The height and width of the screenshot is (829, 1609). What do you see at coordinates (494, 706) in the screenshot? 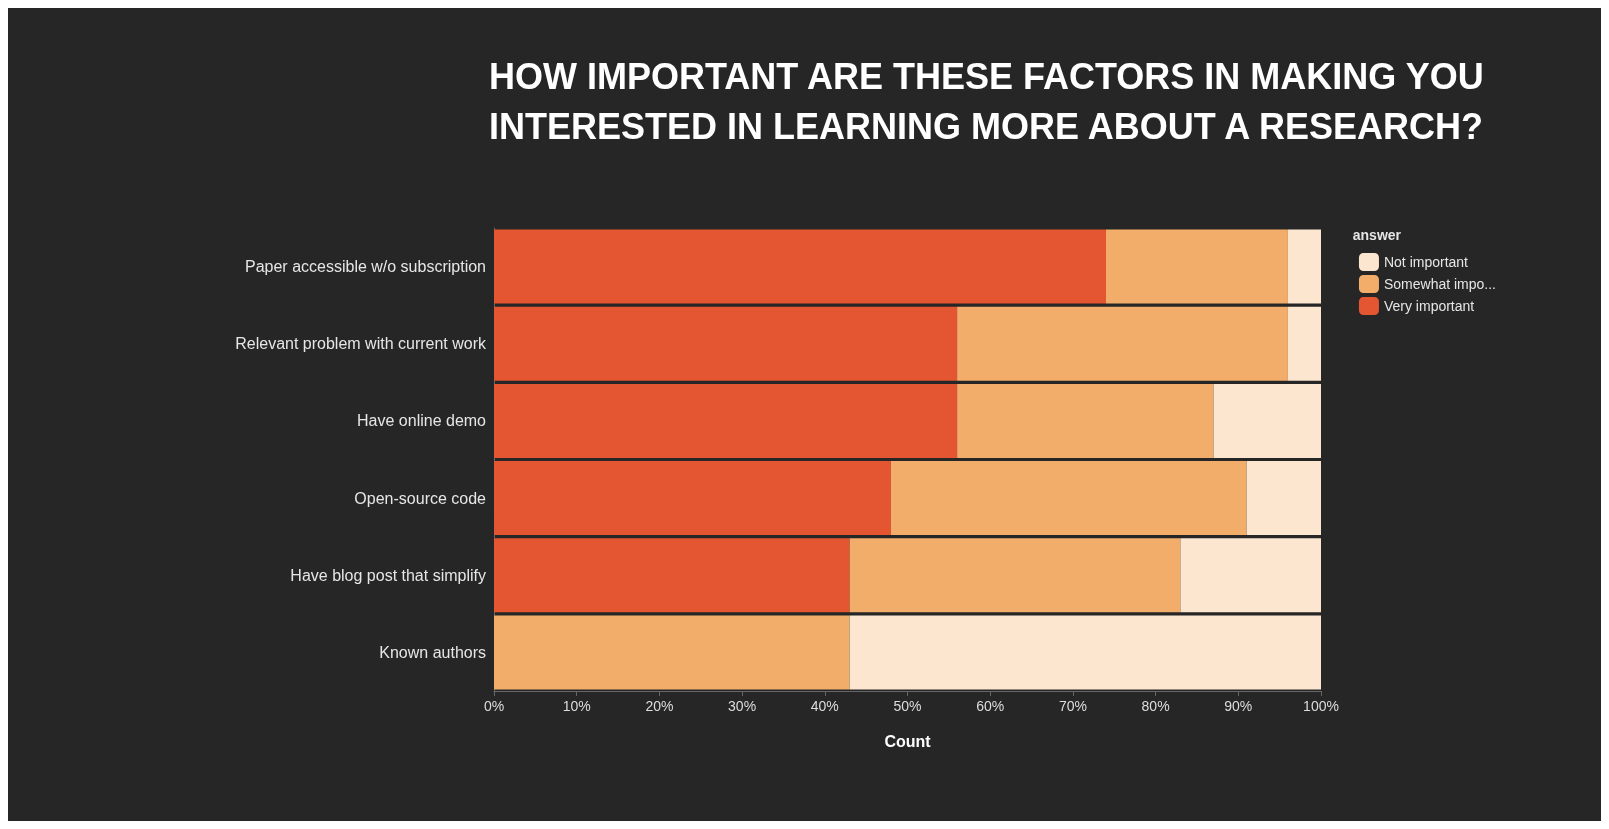
I see `x-tick-label: 0%` at bounding box center [494, 706].